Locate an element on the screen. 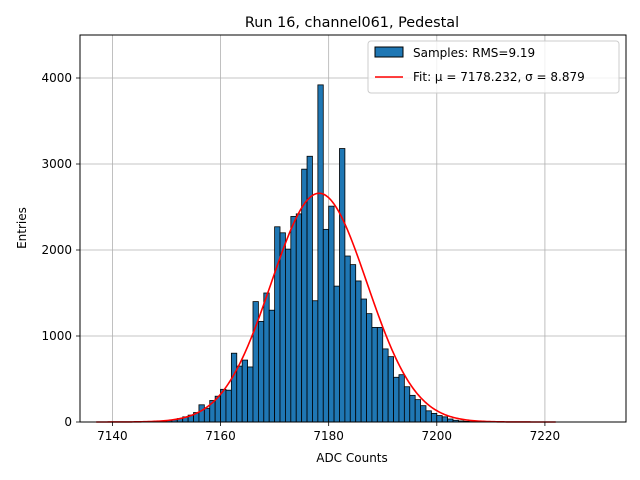 This screenshot has height=480, width=640. x-tick-label: 7180 is located at coordinates (328, 436).